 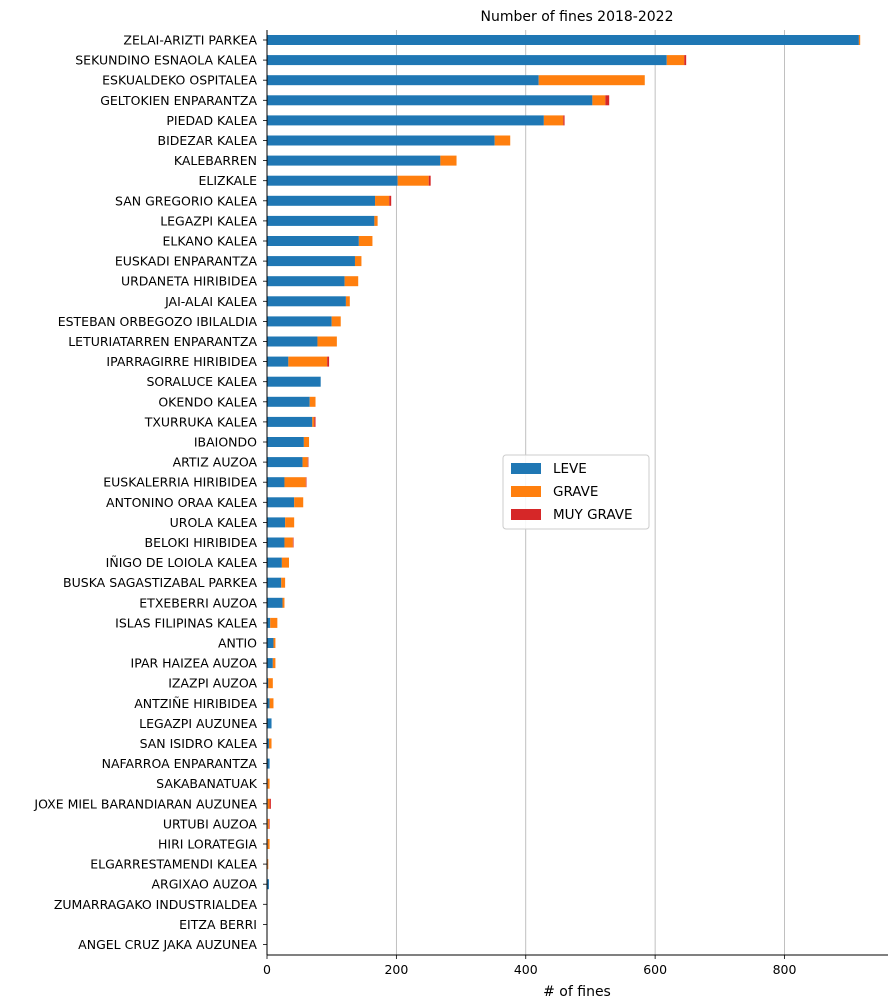 What do you see at coordinates (160, 582) in the screenshot?
I see `y-tick-label: BUSKA SAGASTIZABAL PARKEA` at bounding box center [160, 582].